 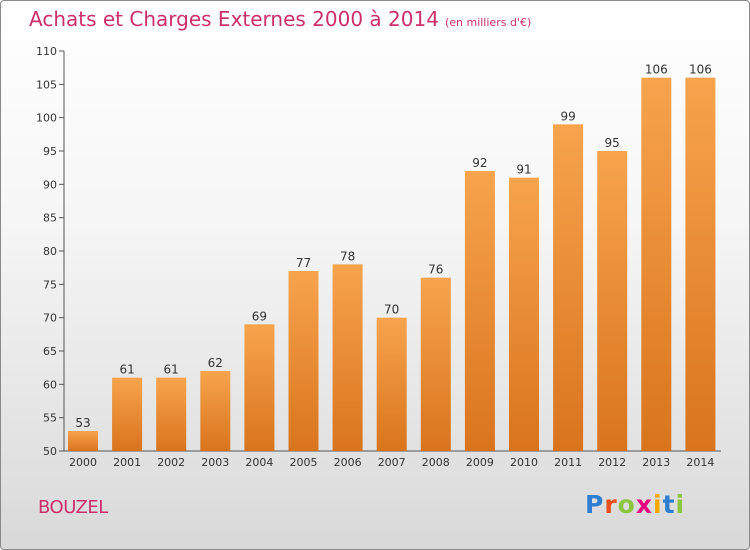 I want to click on bar-2009, so click(x=479, y=311).